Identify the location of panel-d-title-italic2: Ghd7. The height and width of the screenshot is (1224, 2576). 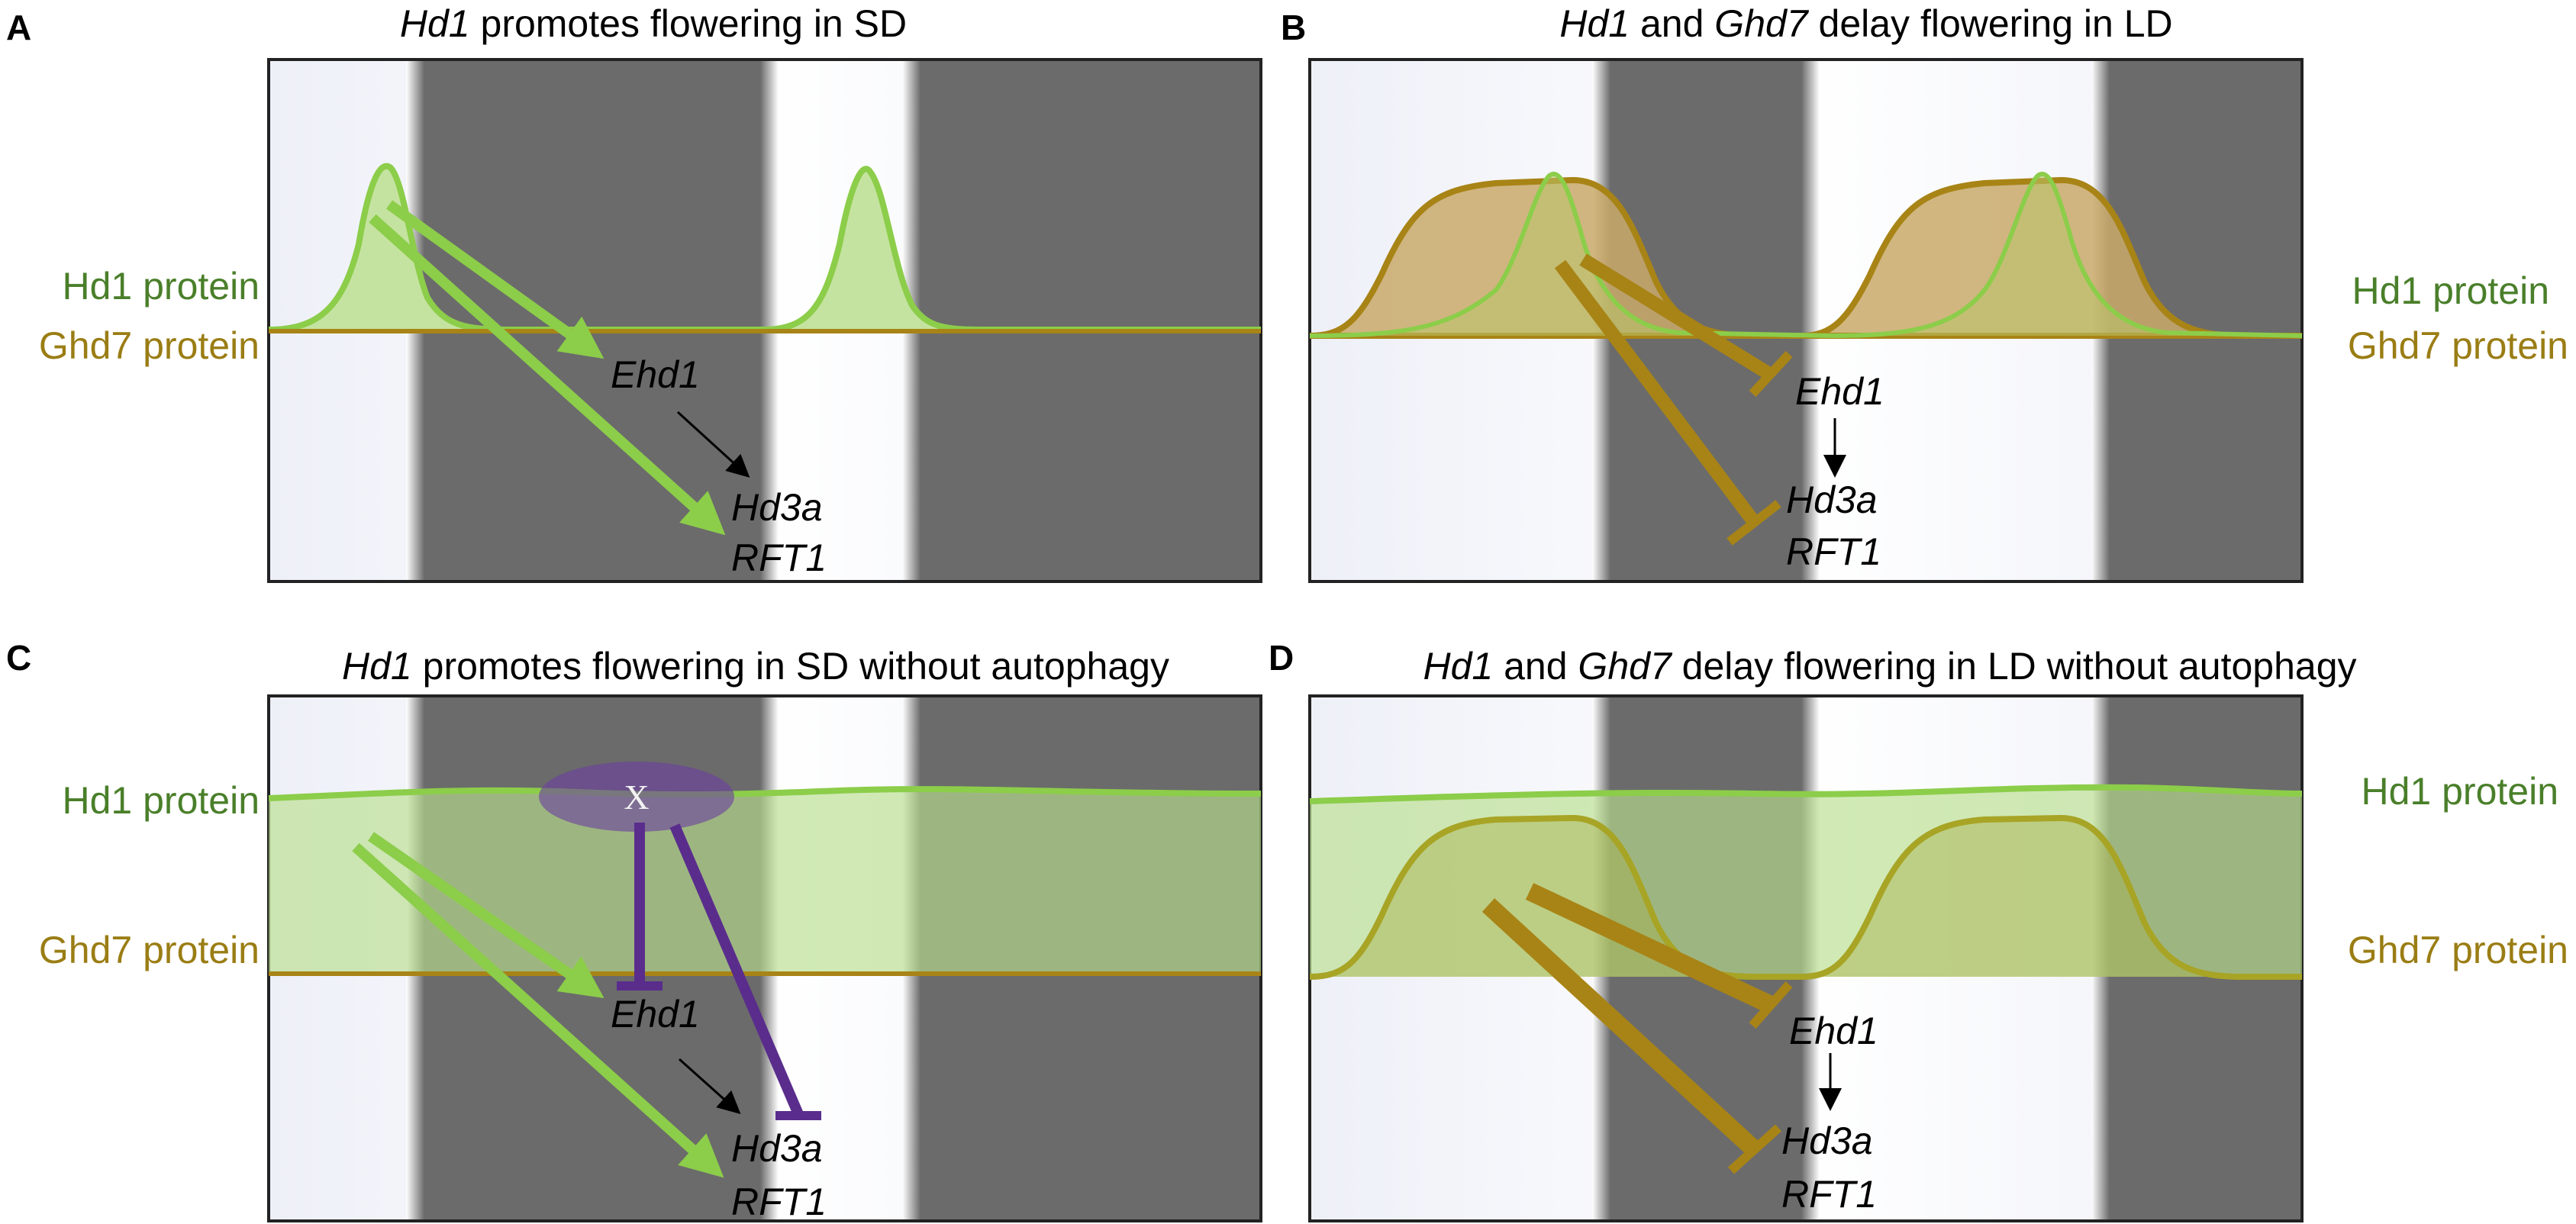
(1626, 666).